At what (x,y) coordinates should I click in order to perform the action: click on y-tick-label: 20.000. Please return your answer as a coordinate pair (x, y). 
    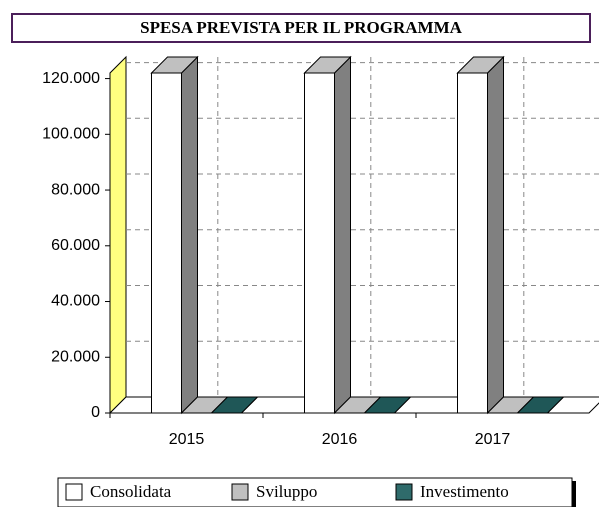
    Looking at the image, I should click on (75, 356).